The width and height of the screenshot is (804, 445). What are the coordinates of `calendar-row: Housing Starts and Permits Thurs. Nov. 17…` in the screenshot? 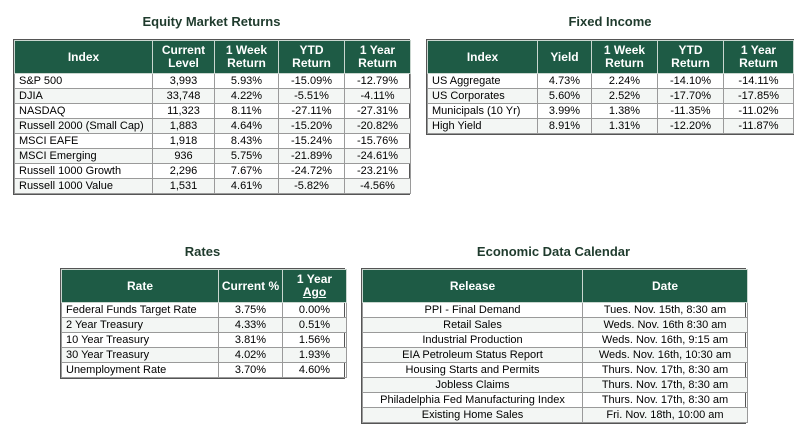 It's located at (555, 370).